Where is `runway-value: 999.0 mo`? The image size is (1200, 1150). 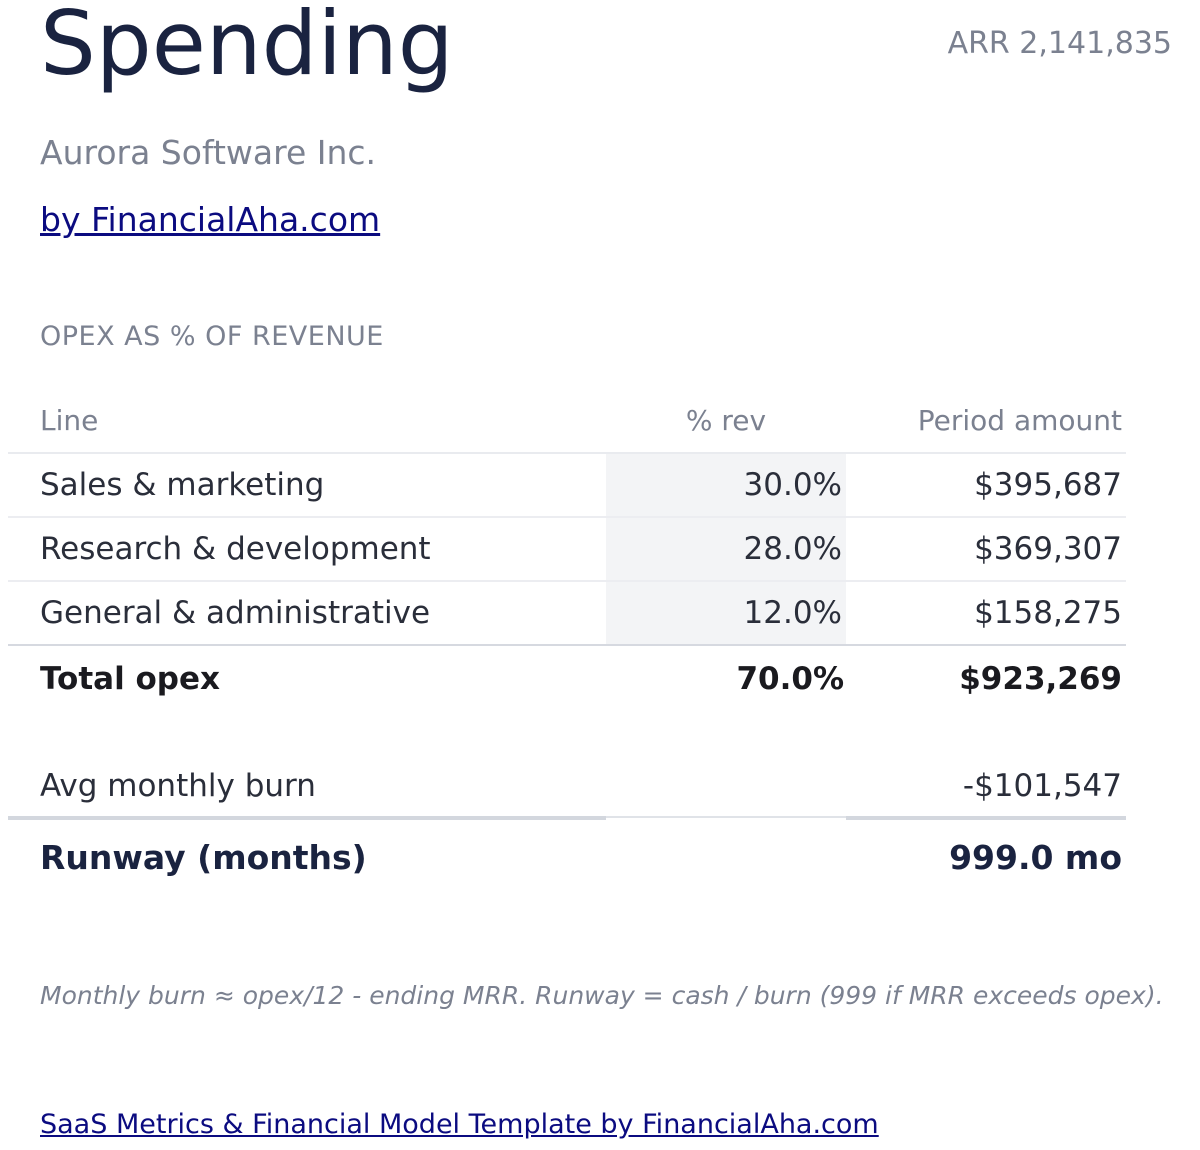
runway-value: 999.0 mo is located at coordinates (1035, 857).